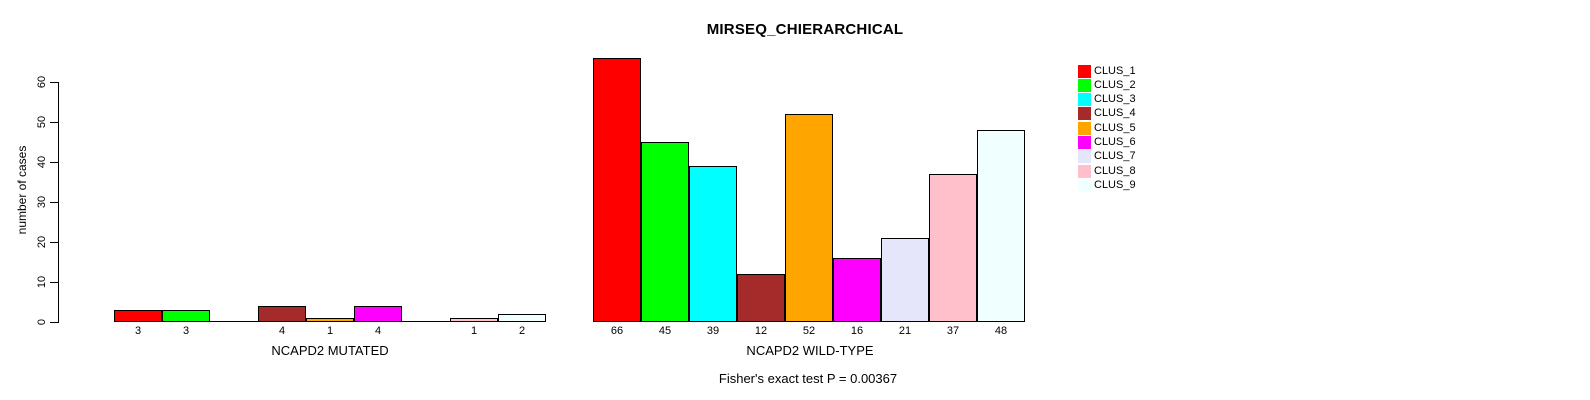  I want to click on bar-value-label: 12, so click(761, 331).